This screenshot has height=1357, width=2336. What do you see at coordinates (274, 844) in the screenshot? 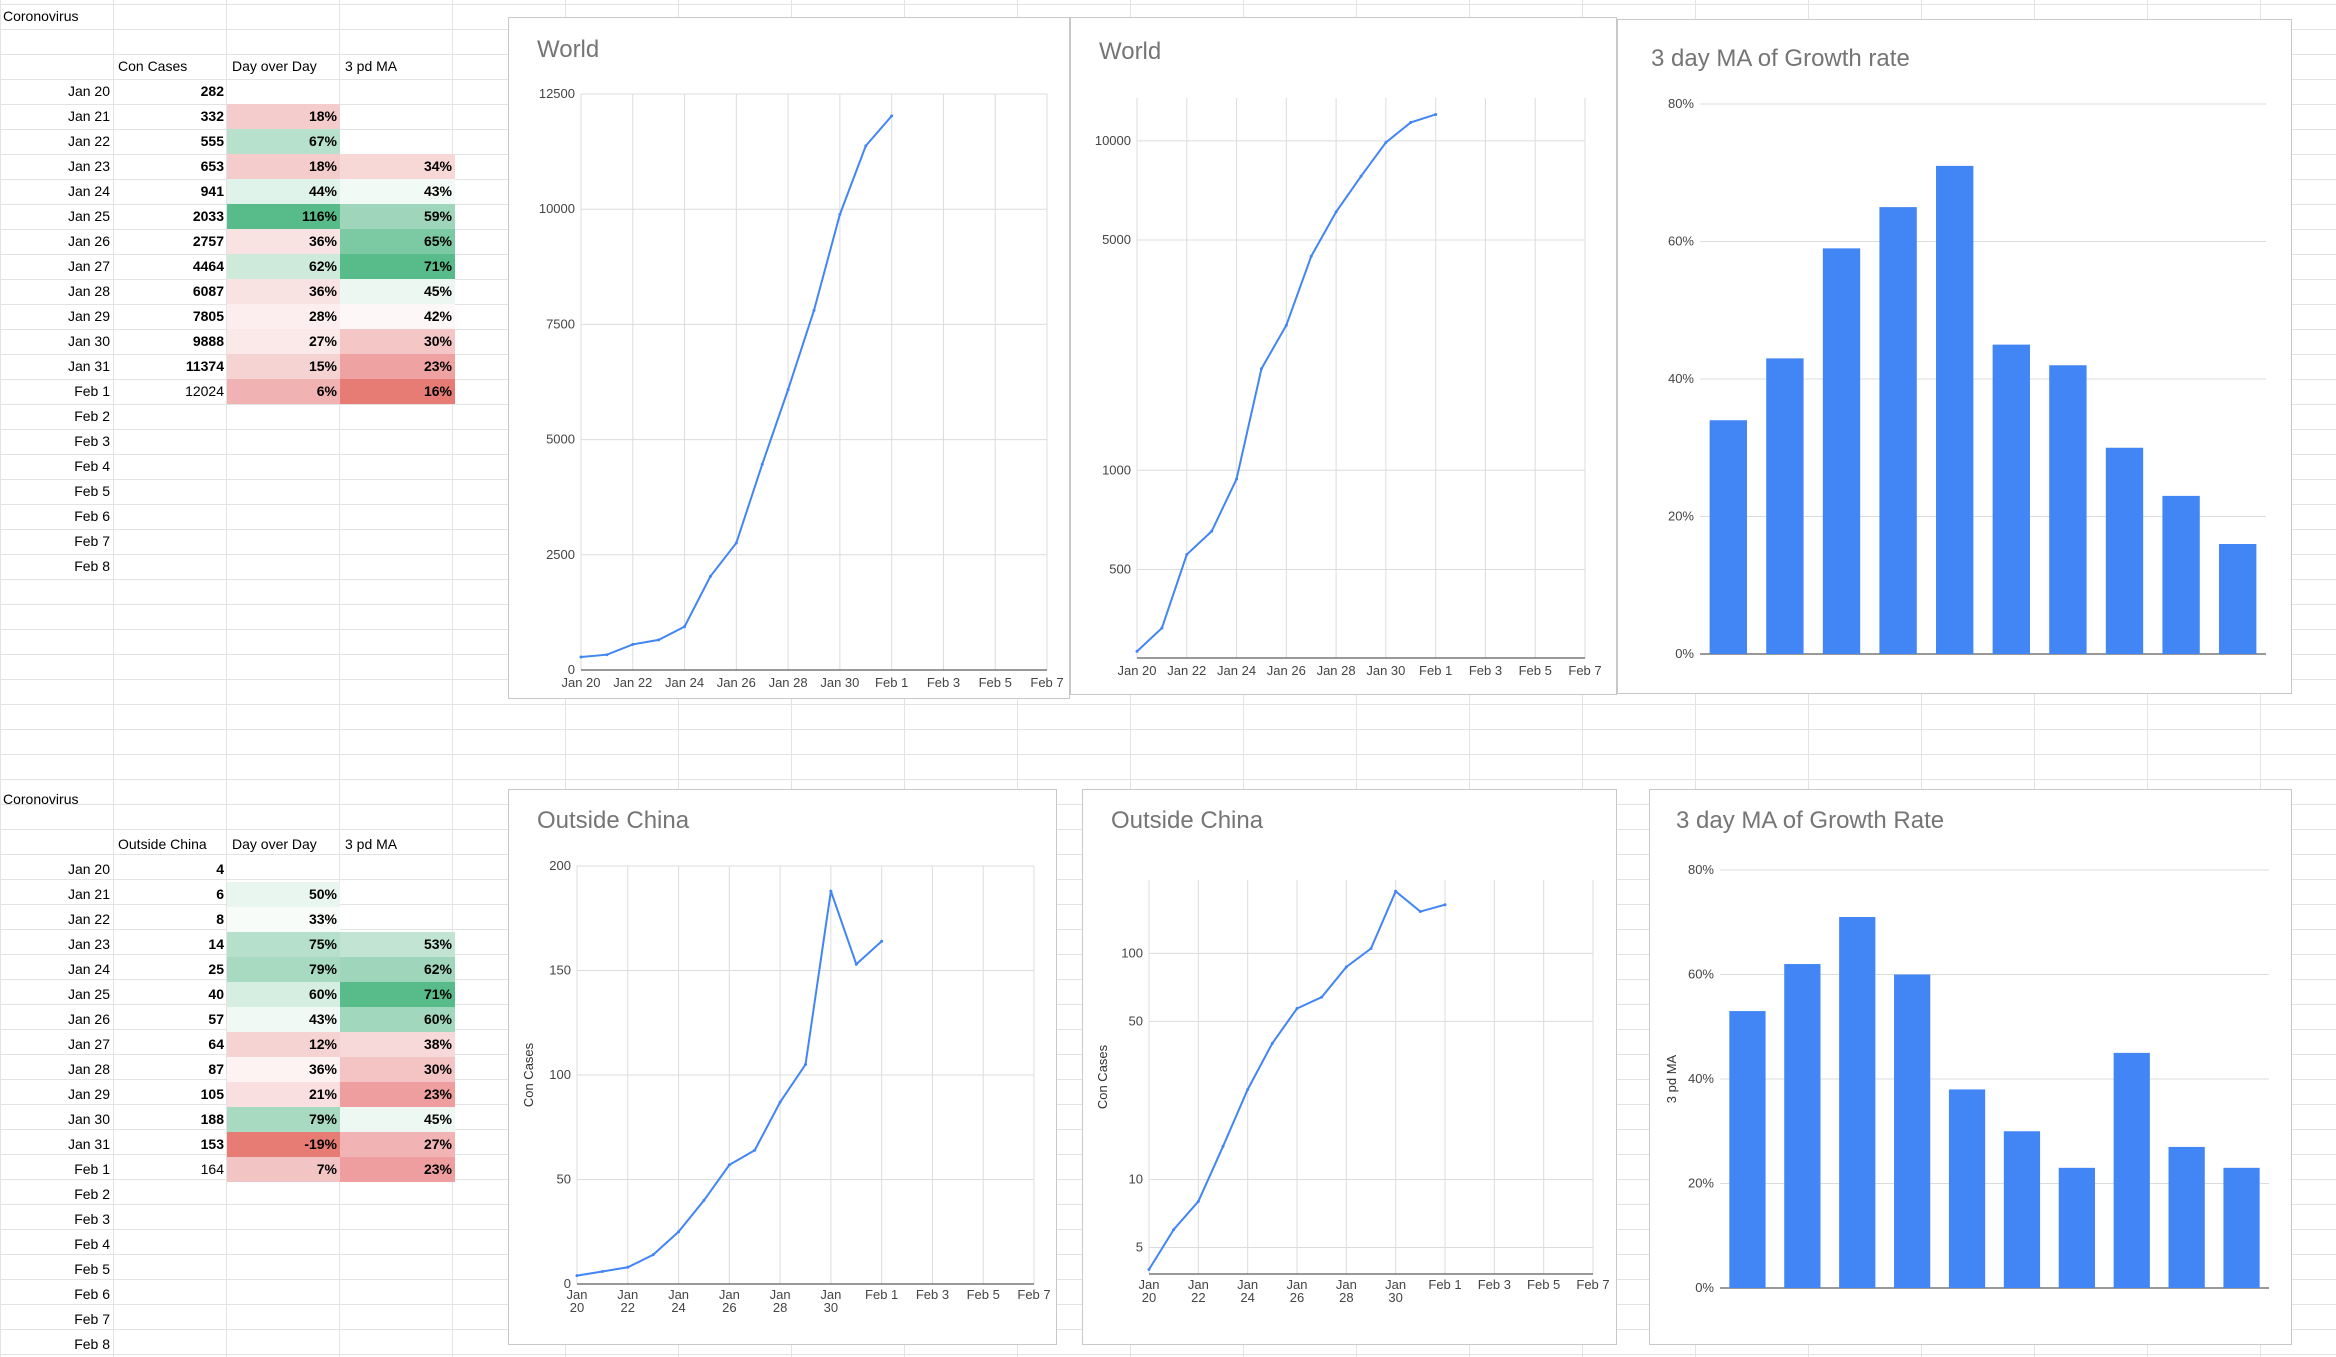
I see `header-cell: Day over Day` at bounding box center [274, 844].